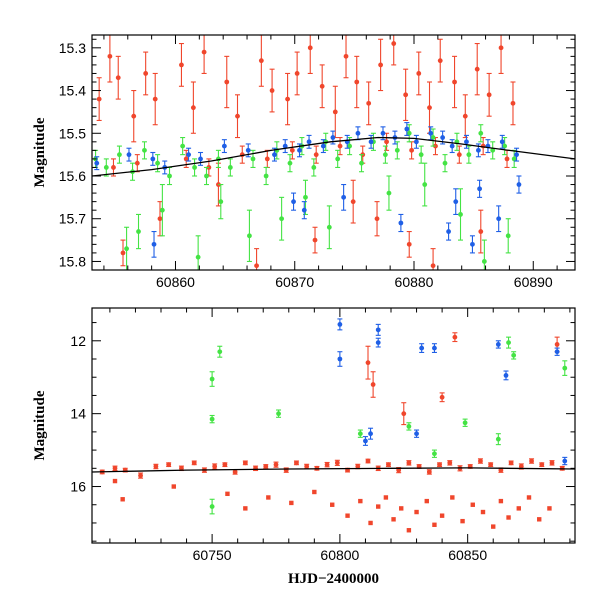 Image resolution: width=600 pixels, height=600 pixels. Describe the element at coordinates (72, 219) in the screenshot. I see `y-tick-label: 15.7` at that location.